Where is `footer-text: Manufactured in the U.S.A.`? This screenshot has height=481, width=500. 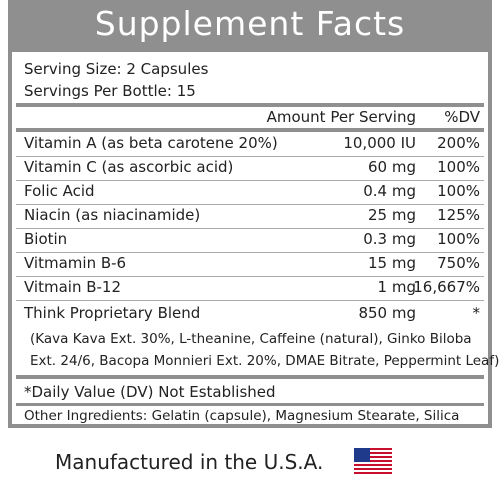 footer-text: Manufactured in the U.S.A. is located at coordinates (189, 462).